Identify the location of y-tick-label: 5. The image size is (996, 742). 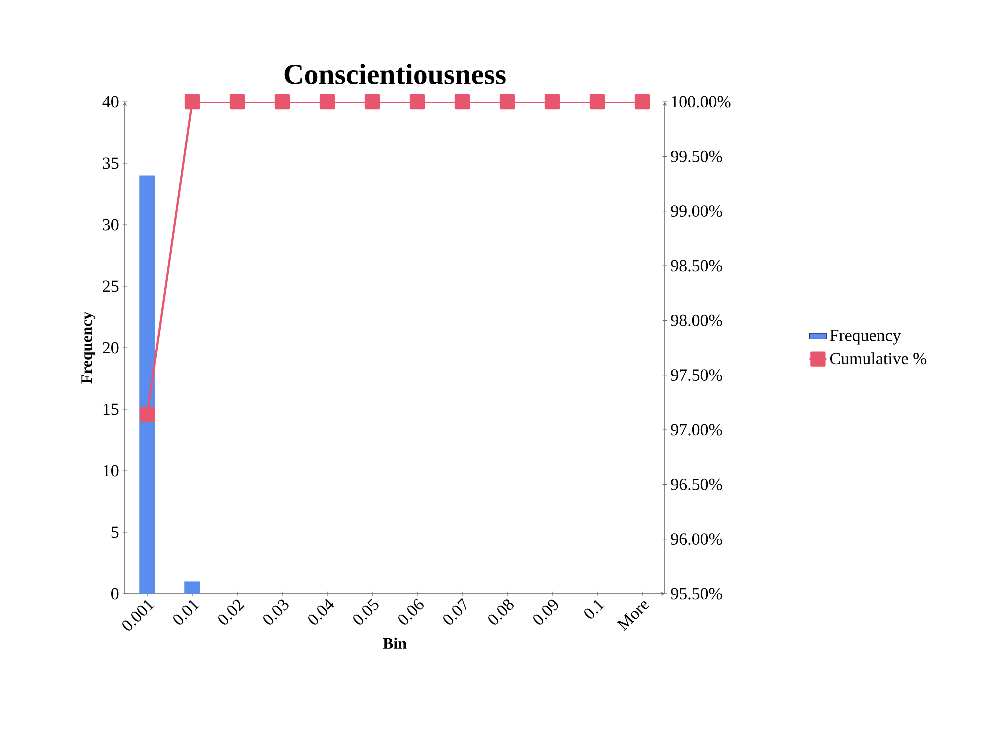
(115, 532).